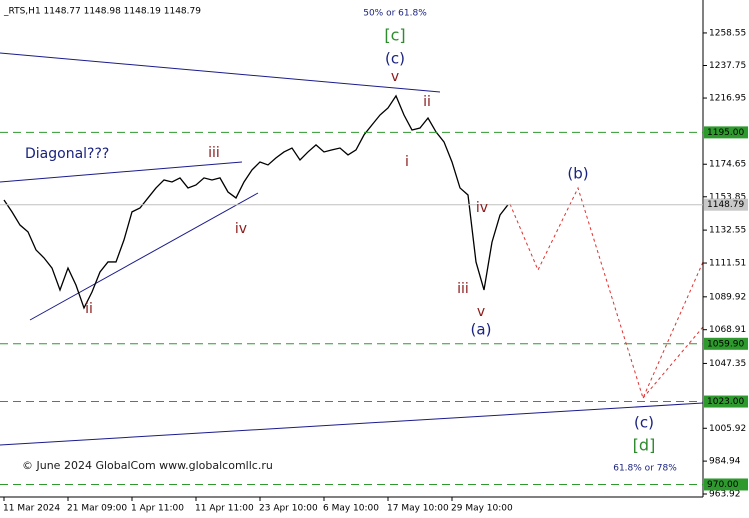 Image resolution: width=749 pixels, height=518 pixels. I want to click on annotation: 61.8% or 78%, so click(645, 469).